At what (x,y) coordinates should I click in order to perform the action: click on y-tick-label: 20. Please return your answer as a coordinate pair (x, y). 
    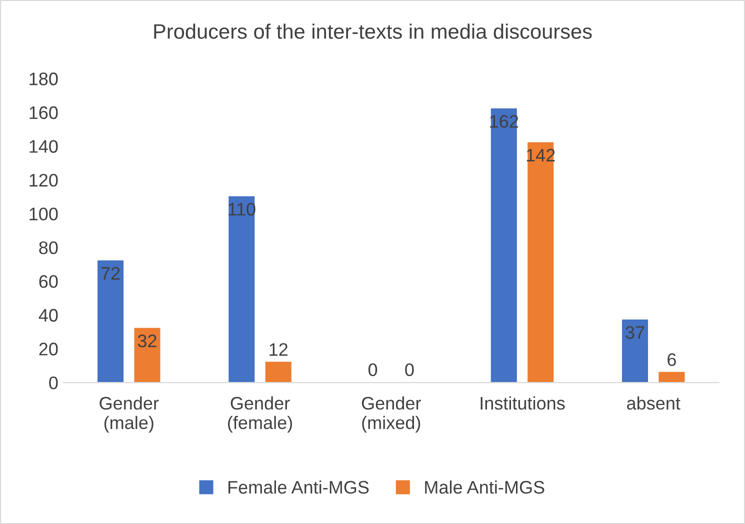
    Looking at the image, I should click on (48, 349).